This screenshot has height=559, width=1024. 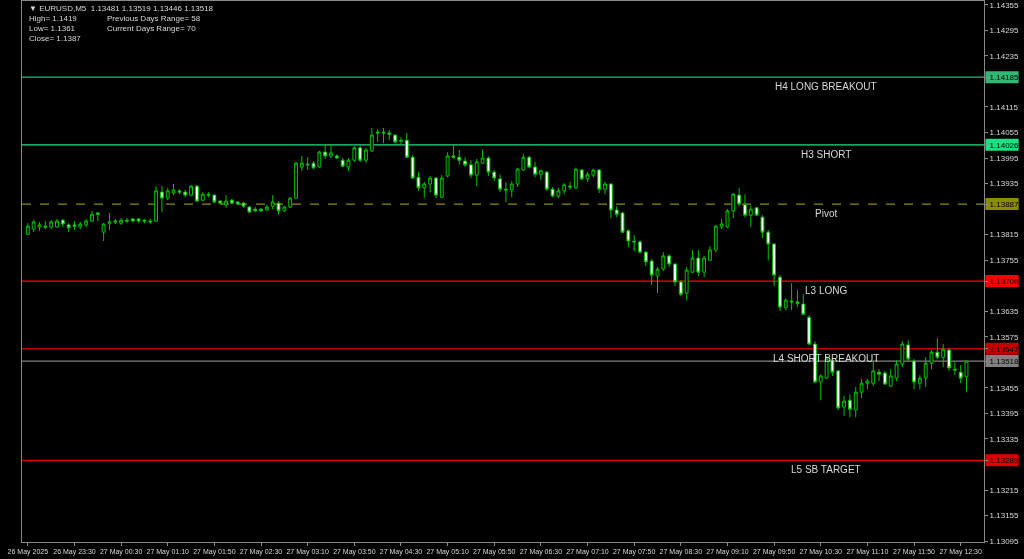 What do you see at coordinates (1004, 204) in the screenshot?
I see `y-tick-label: 1.13887` at bounding box center [1004, 204].